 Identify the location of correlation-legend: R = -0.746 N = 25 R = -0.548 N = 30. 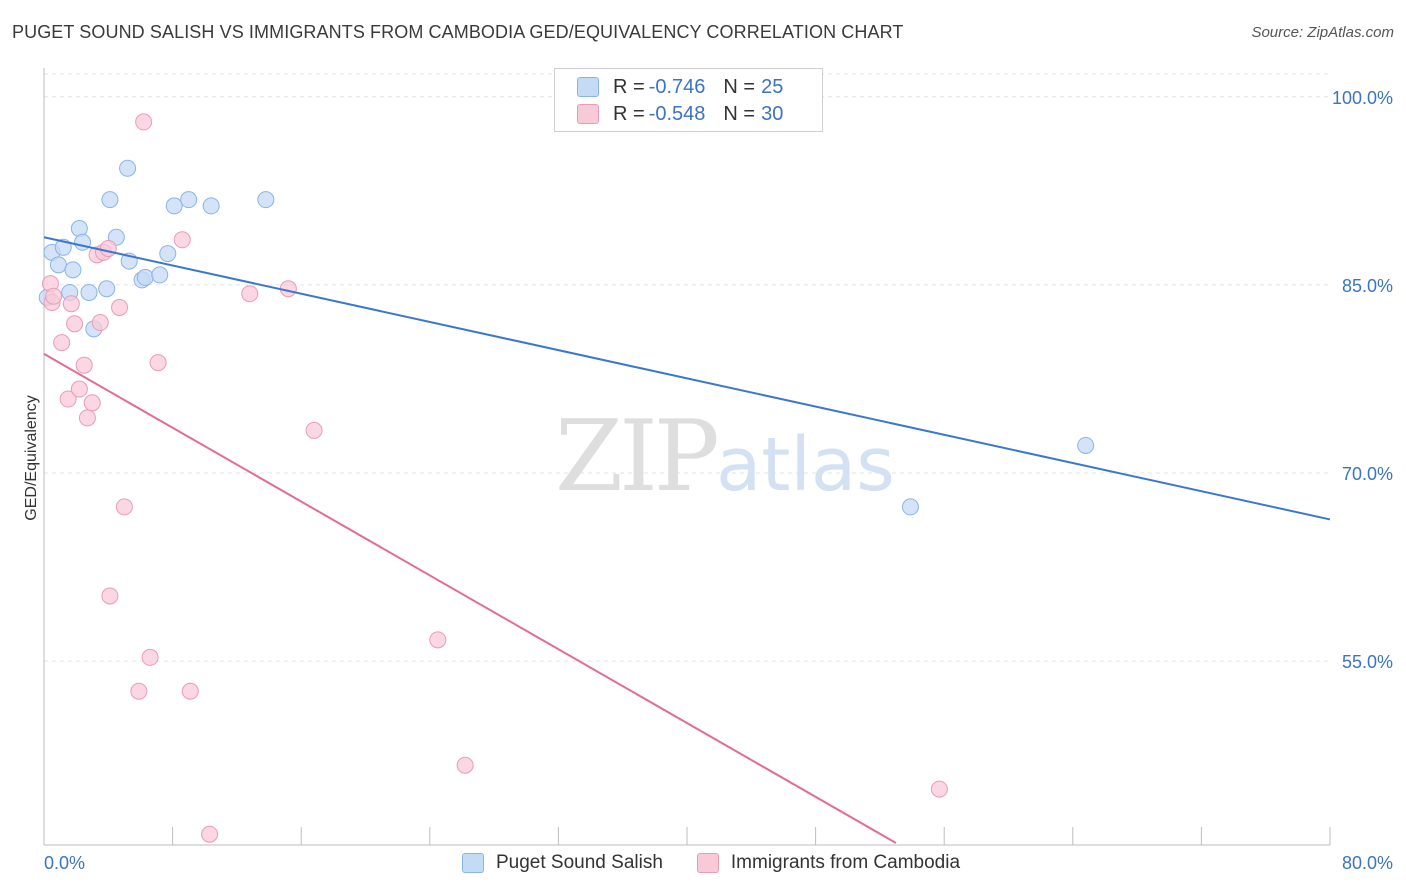
(688, 100).